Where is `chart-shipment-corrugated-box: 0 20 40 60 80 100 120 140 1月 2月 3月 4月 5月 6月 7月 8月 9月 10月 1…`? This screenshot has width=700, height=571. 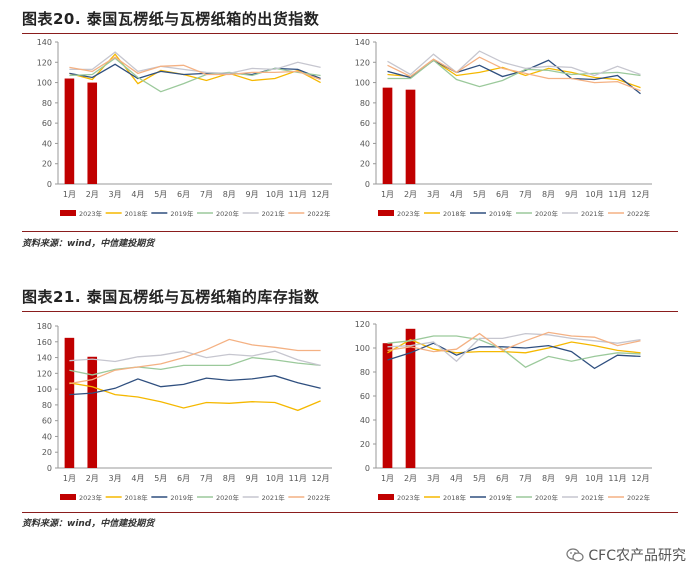 chart-shipment-corrugated-box: 0 20 40 60 80 100 120 140 1月 2月 3月 4月 5月 6月 7月 8月 9月 10月 1… is located at coordinates (503, 128).